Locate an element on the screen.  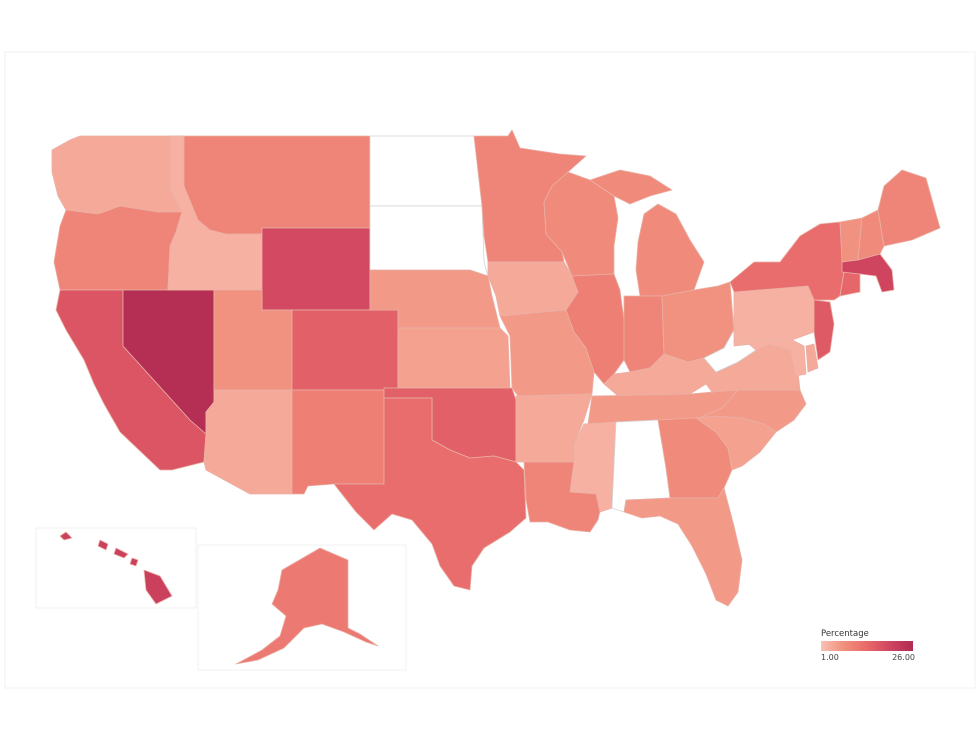
legend-min-label: 1.00 is located at coordinates (830, 657).